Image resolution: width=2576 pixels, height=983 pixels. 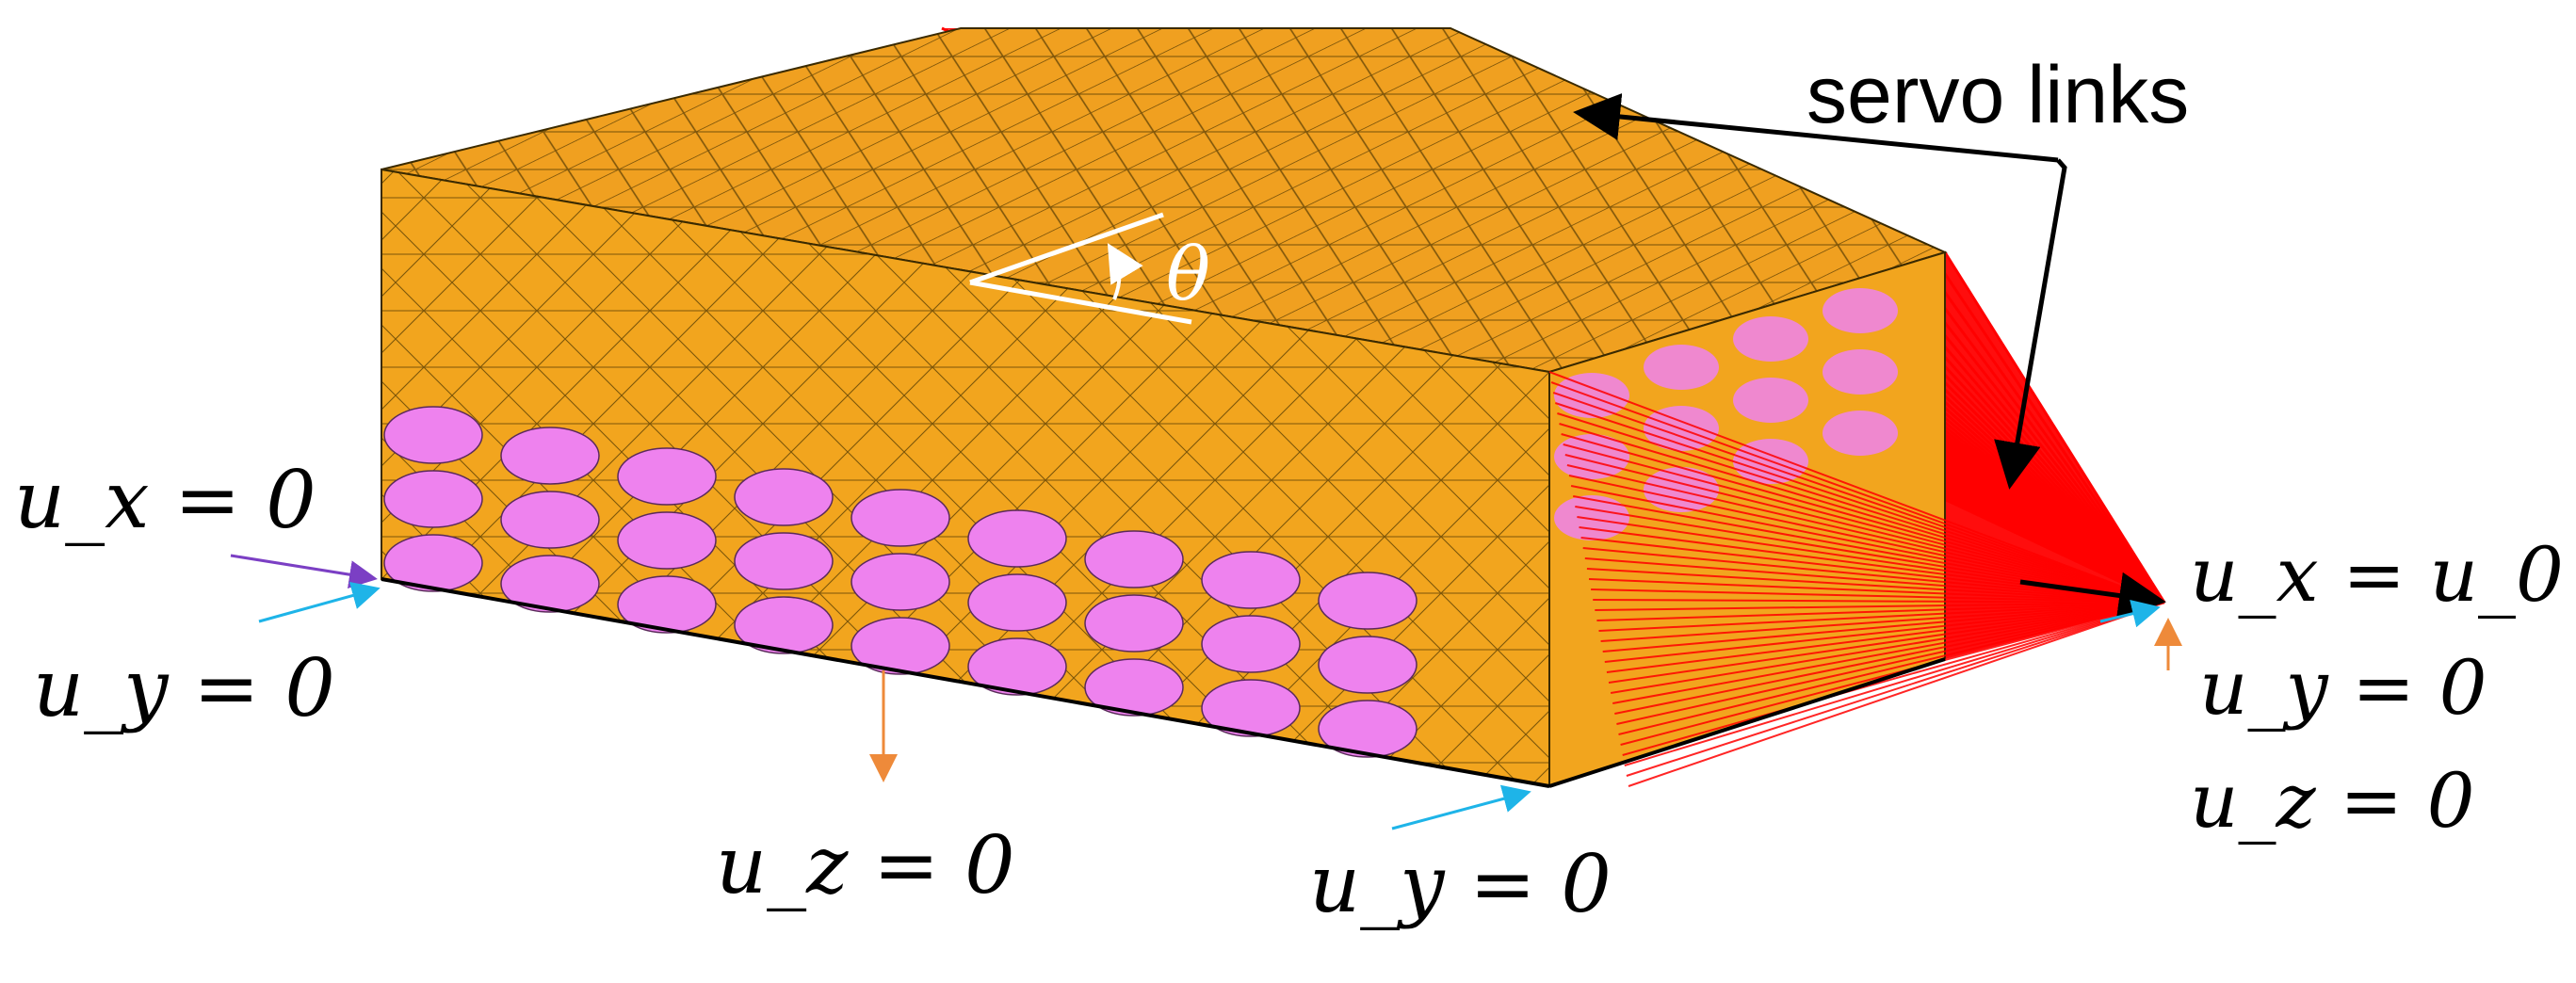 What do you see at coordinates (1089, 268) in the screenshot?
I see `theta-angle-indicator: θ` at bounding box center [1089, 268].